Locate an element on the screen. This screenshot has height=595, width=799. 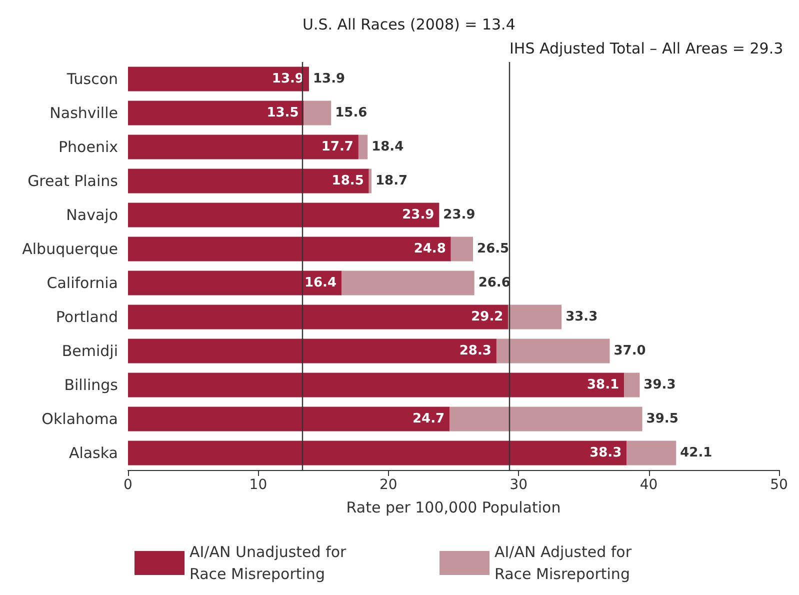
legend-label: AI/AN Adjusted for Race Misreporting is located at coordinates (565, 563).